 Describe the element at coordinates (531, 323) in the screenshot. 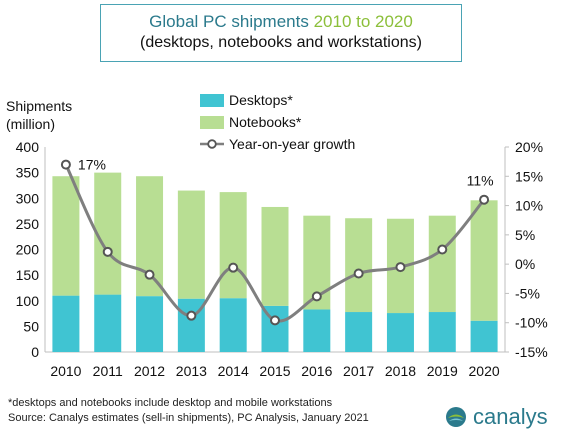

I see `y2-tick-label: -10%` at that location.